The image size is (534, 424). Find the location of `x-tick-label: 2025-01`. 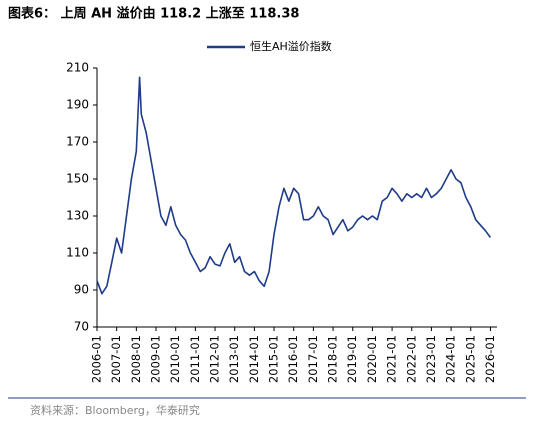

x-tick-label: 2025-01 is located at coordinates (470, 359).